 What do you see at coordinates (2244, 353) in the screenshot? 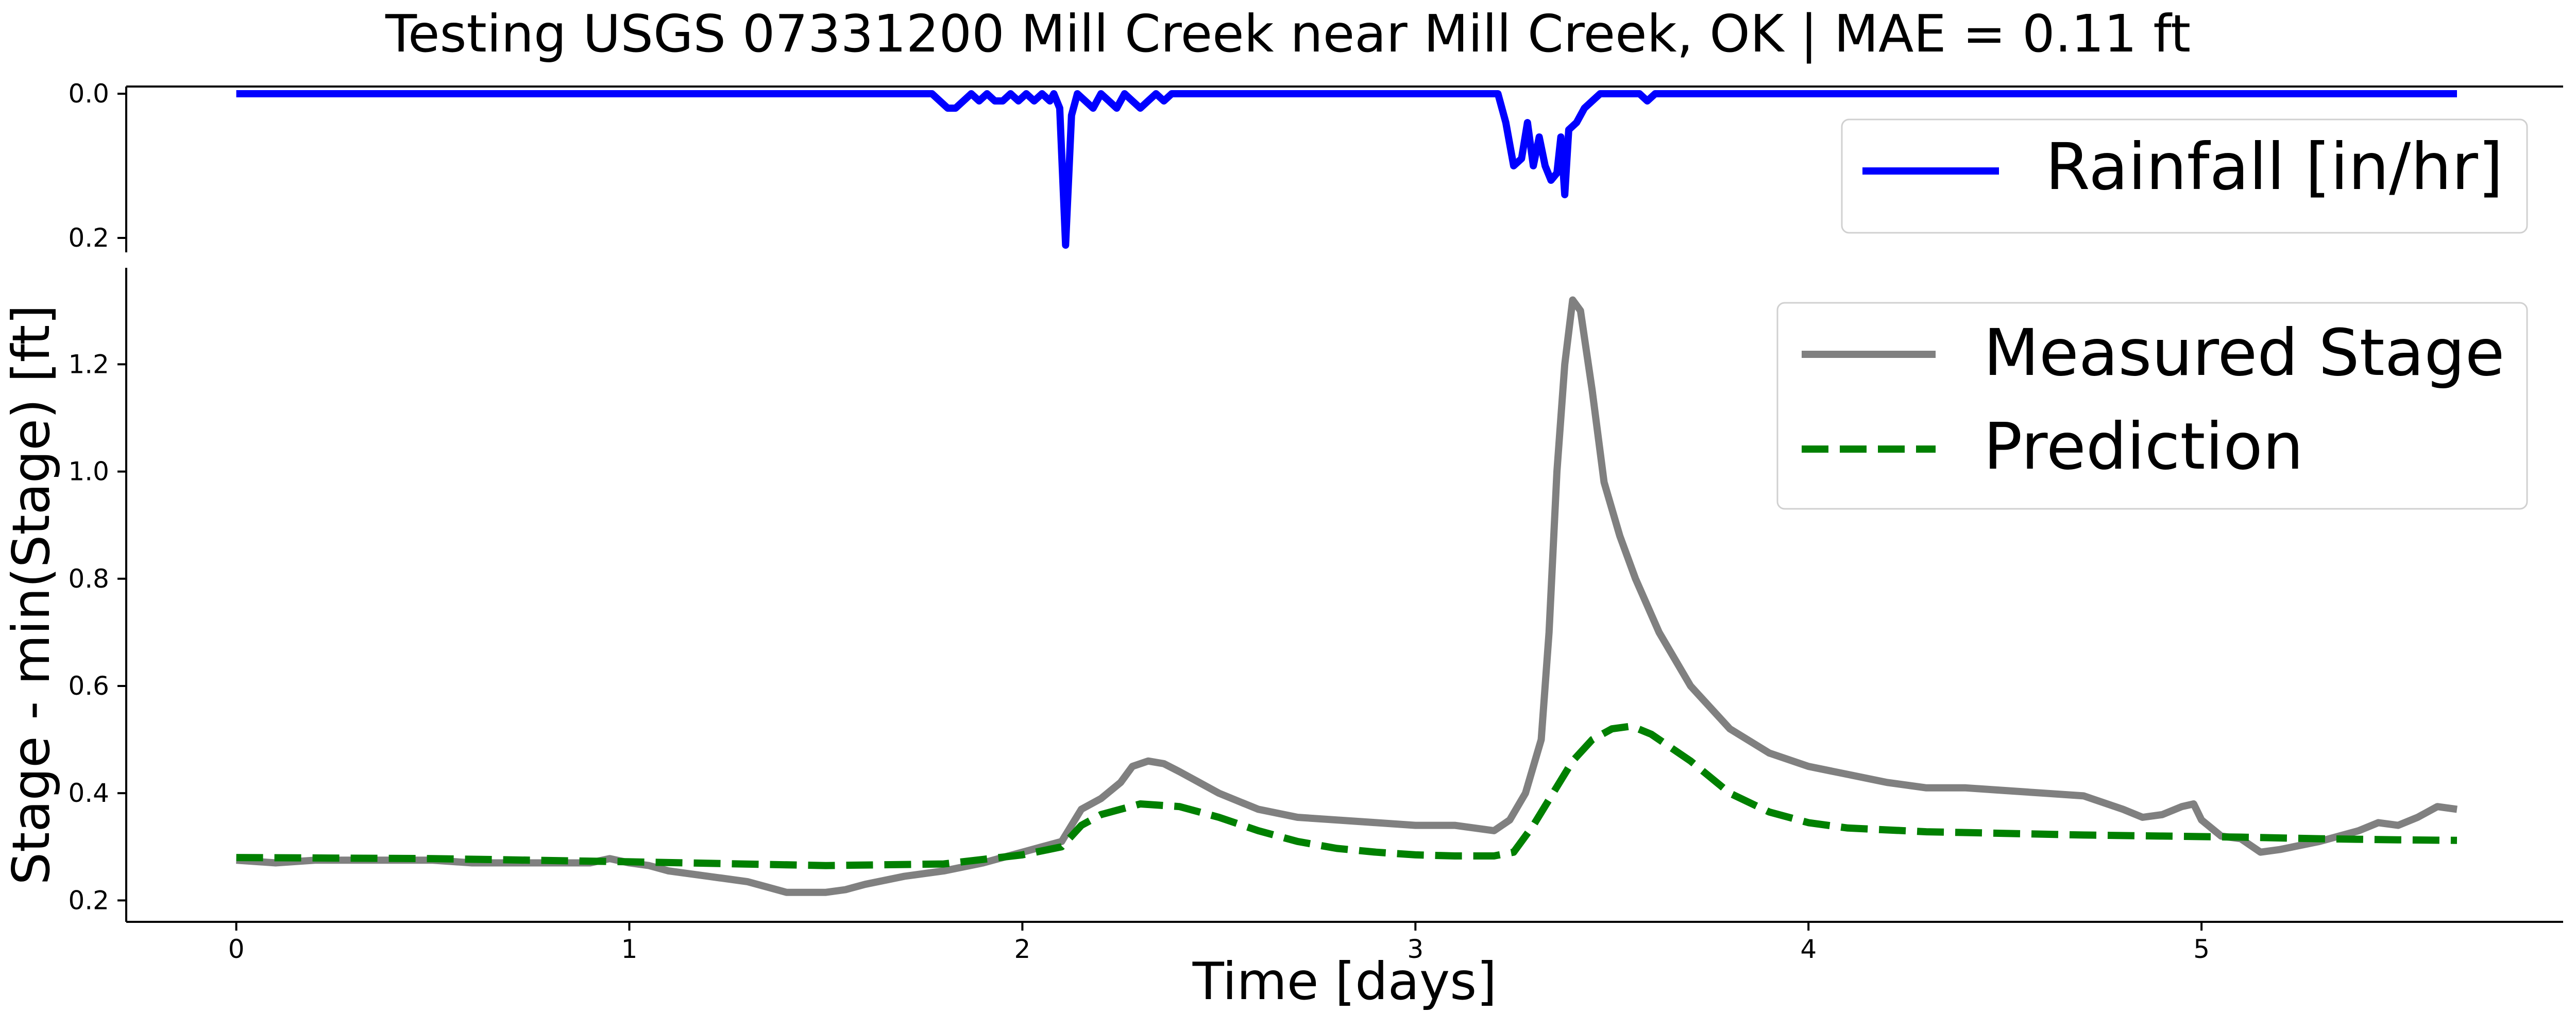
I see `stage-legend-label-measured: Measured Stage` at bounding box center [2244, 353].